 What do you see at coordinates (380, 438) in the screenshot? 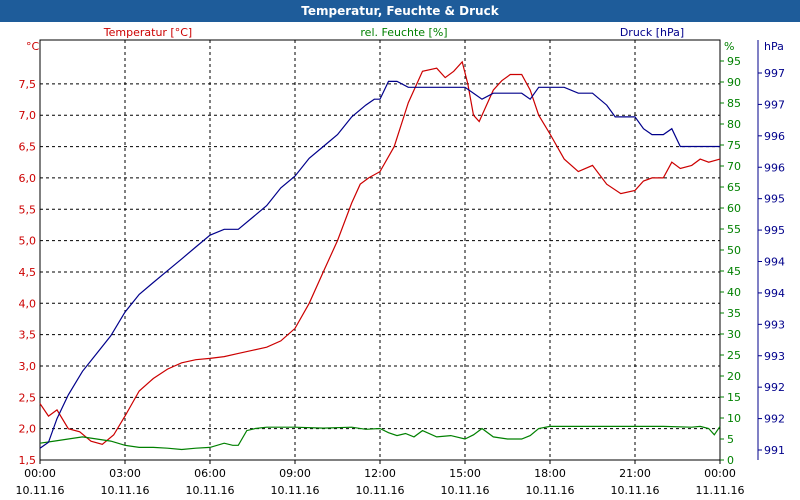
I see `humidity-line` at bounding box center [380, 438].